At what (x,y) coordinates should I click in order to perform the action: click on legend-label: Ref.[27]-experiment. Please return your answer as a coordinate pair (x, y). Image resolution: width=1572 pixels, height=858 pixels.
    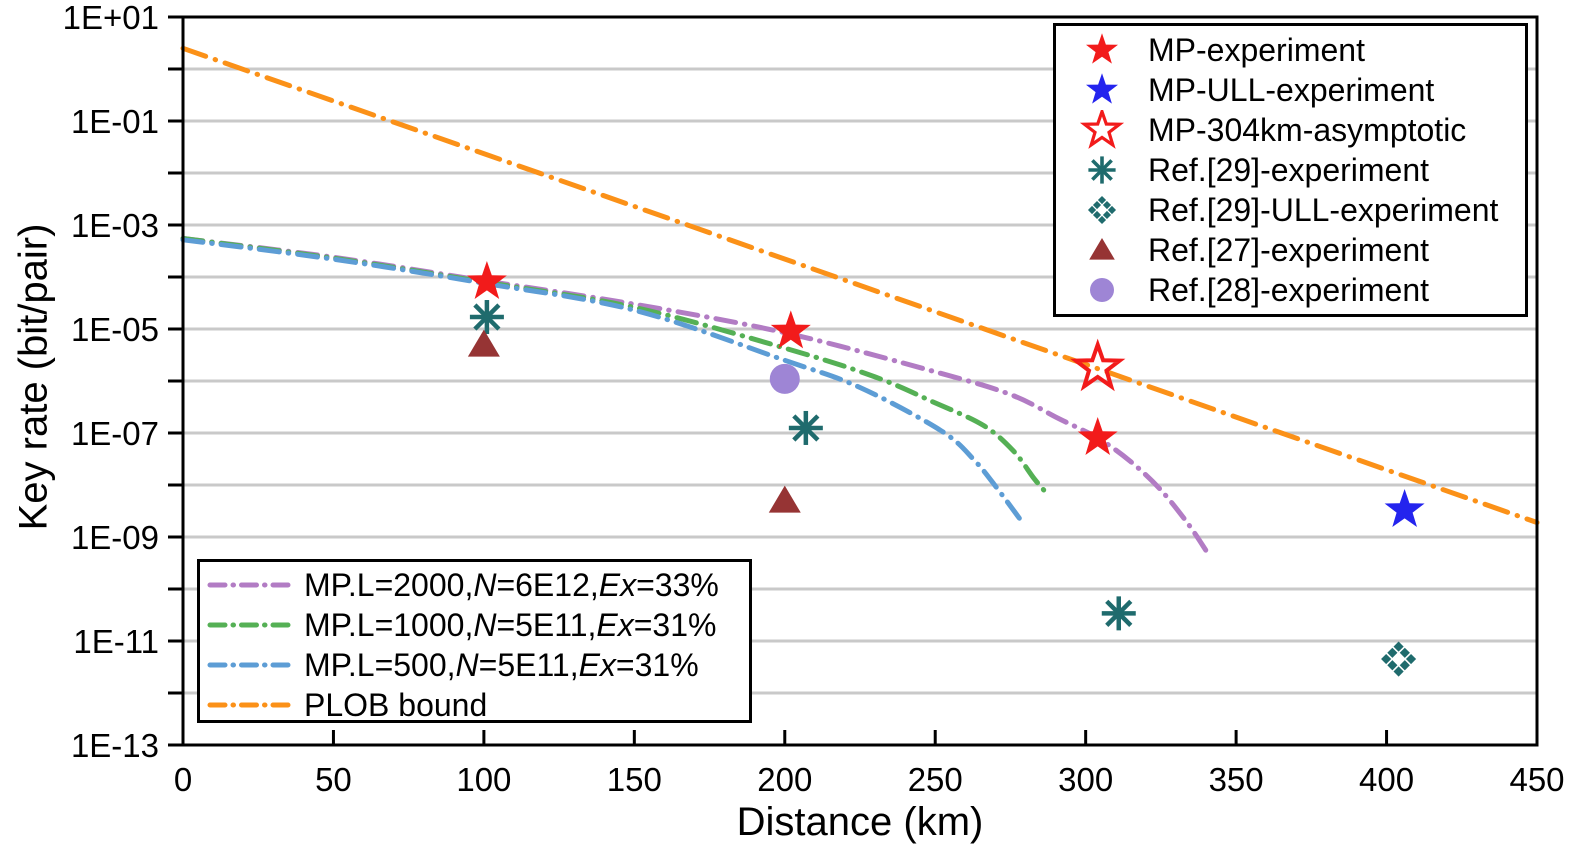
    Looking at the image, I should click on (1289, 249).